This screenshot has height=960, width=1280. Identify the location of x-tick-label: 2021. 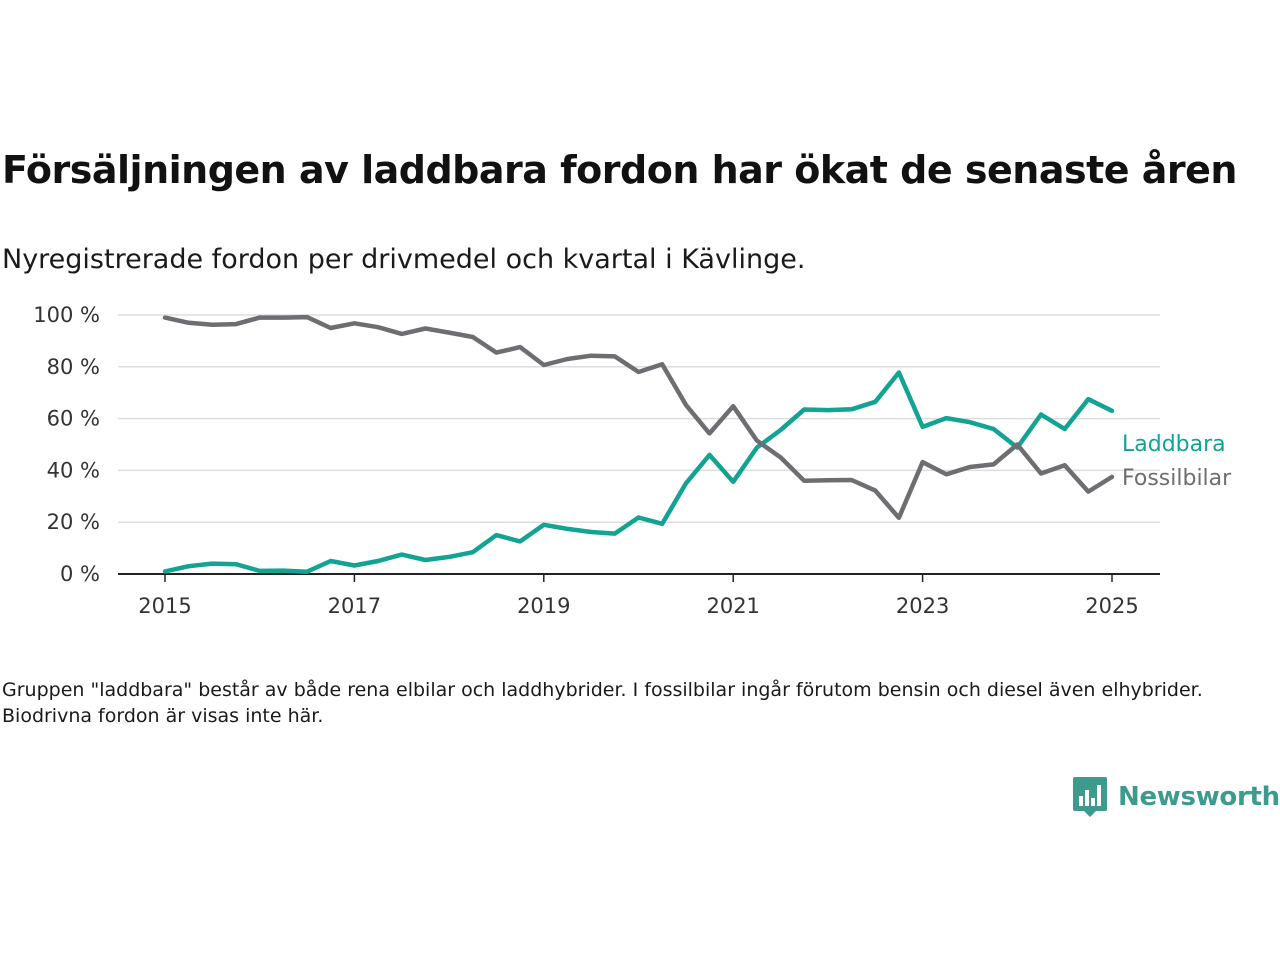
(732, 606).